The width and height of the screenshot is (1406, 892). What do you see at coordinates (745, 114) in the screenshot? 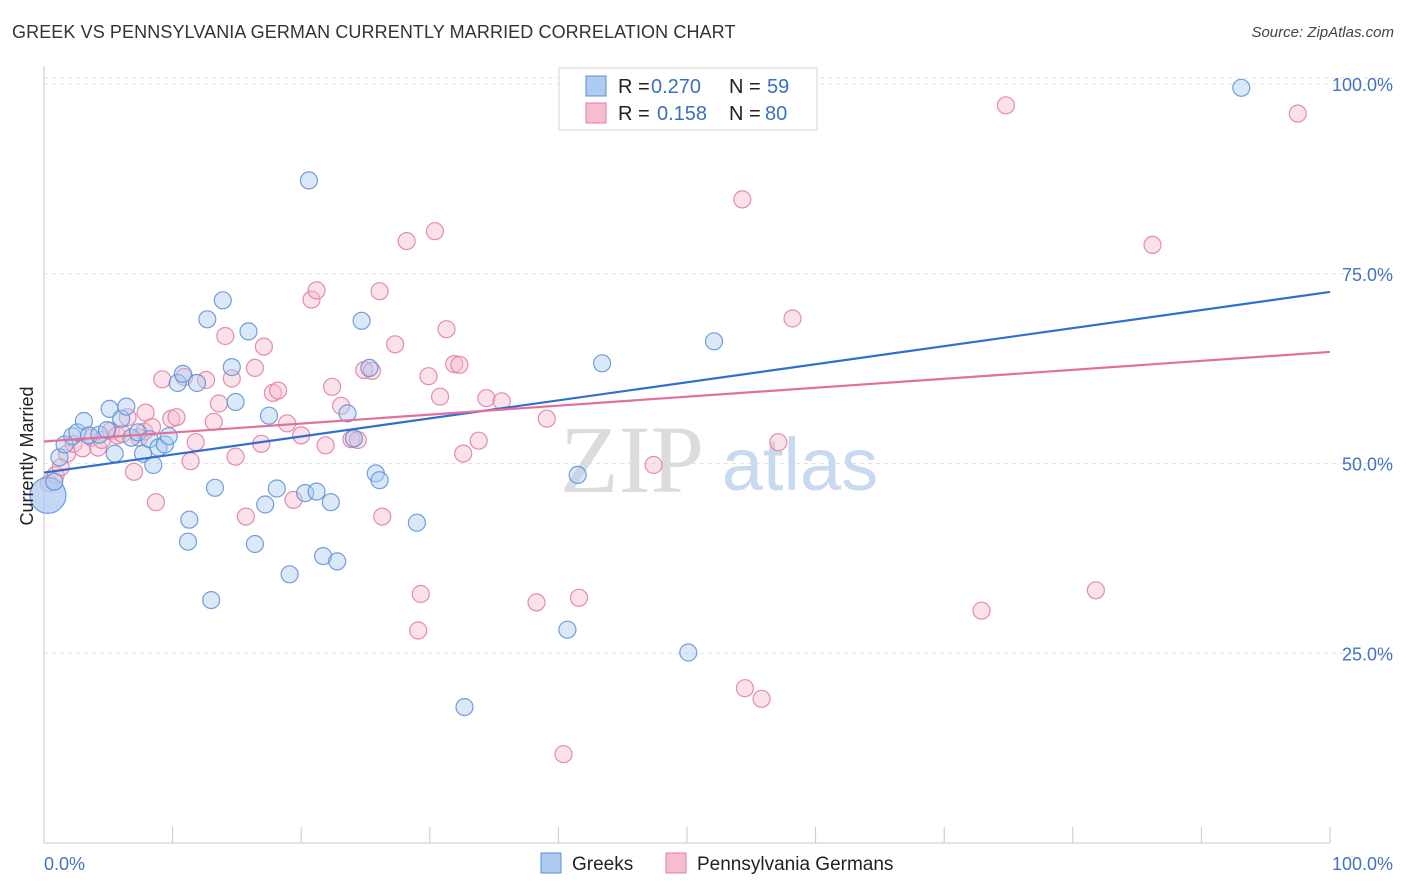
I see `legend-pg-n-label: N =` at bounding box center [745, 114].